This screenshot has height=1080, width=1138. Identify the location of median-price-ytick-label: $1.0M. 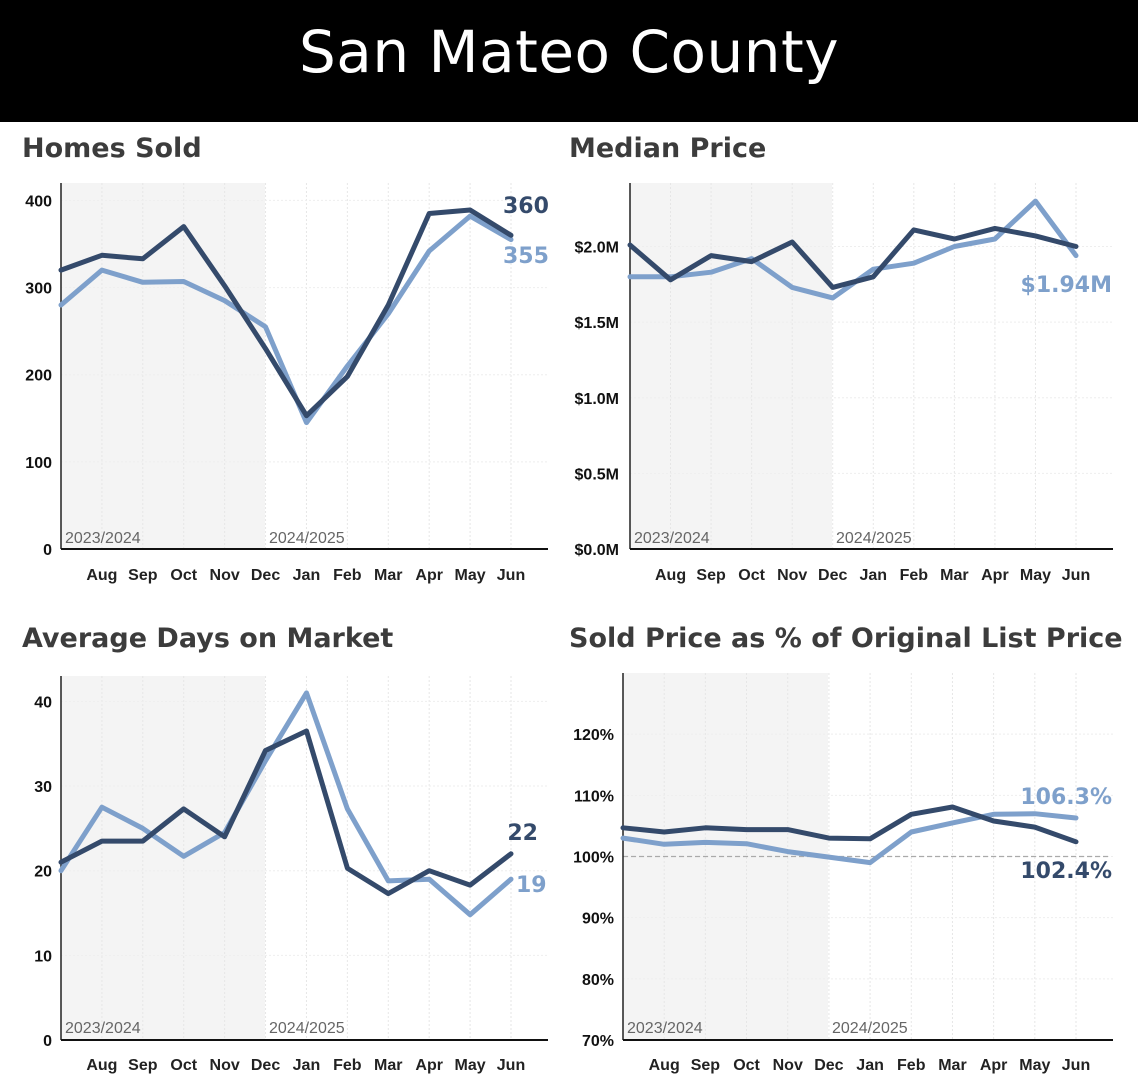
(597, 399).